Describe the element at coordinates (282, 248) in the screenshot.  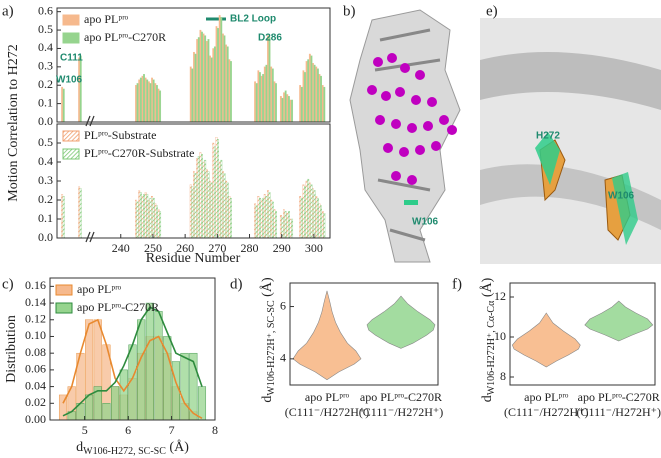
I see `x-tick-label: 290` at that location.